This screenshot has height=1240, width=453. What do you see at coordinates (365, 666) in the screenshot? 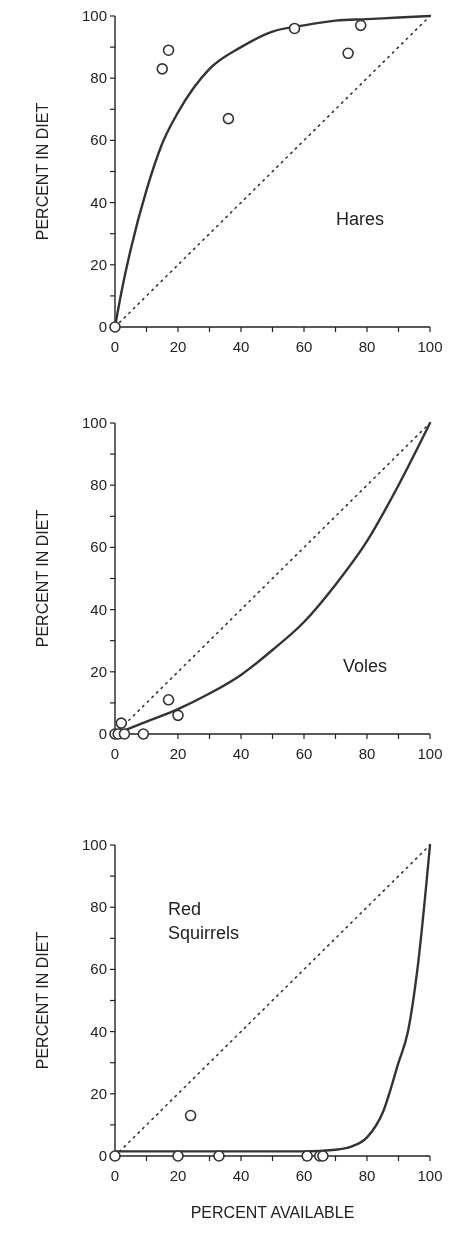
I see `annotation: Voles` at bounding box center [365, 666].